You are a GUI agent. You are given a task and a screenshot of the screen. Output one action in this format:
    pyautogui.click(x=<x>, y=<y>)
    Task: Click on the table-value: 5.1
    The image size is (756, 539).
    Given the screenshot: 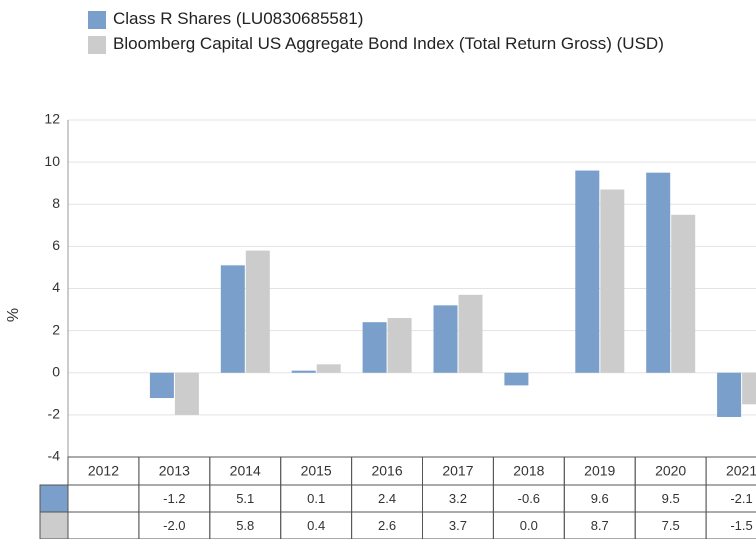 What is the action you would take?
    pyautogui.click(x=245, y=498)
    